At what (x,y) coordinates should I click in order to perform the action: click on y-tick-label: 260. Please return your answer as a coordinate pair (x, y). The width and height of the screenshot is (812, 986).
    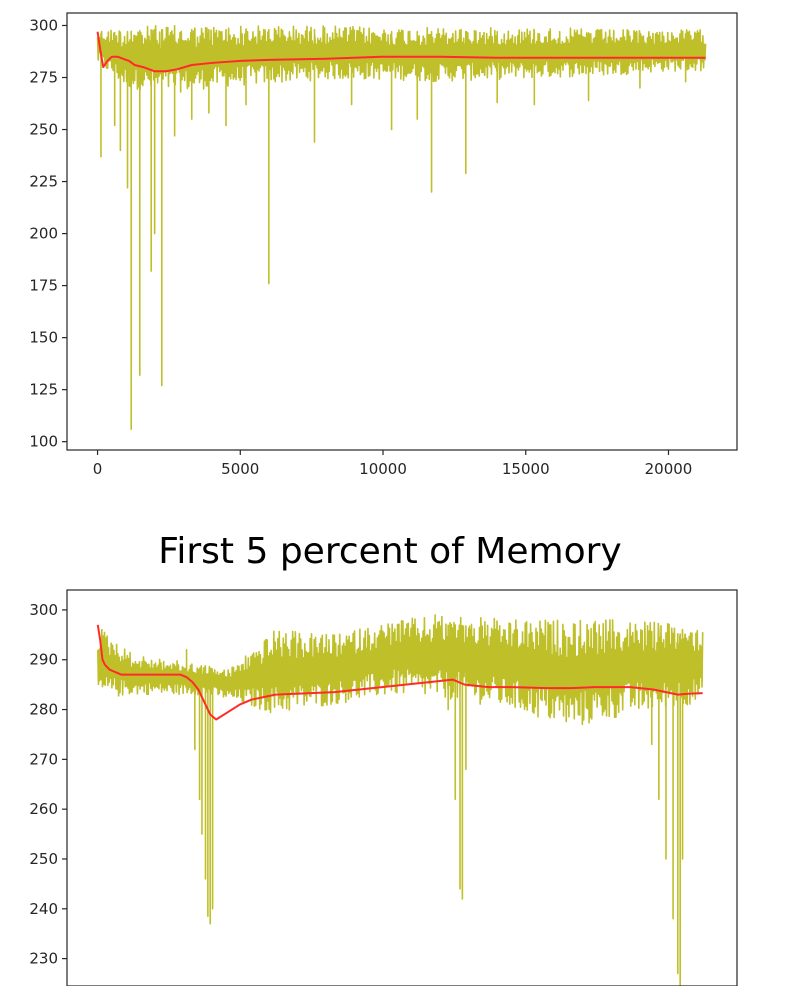
    Looking at the image, I should click on (43, 809).